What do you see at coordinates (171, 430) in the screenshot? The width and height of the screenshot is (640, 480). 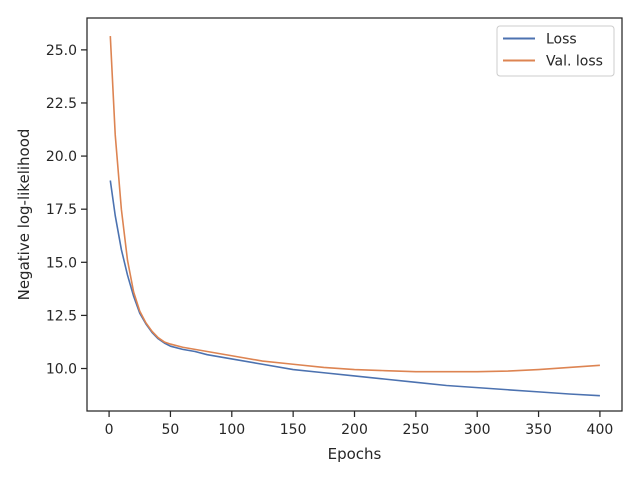 I see `x-tick-label: 50` at bounding box center [171, 430].